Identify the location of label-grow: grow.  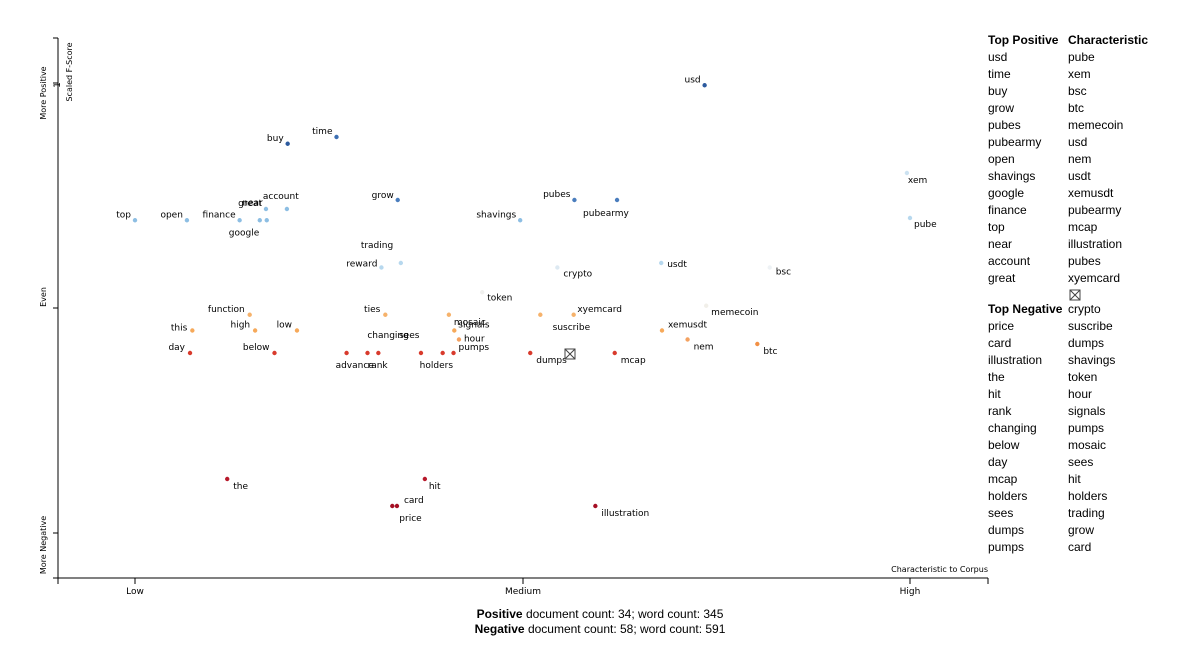
(383, 196).